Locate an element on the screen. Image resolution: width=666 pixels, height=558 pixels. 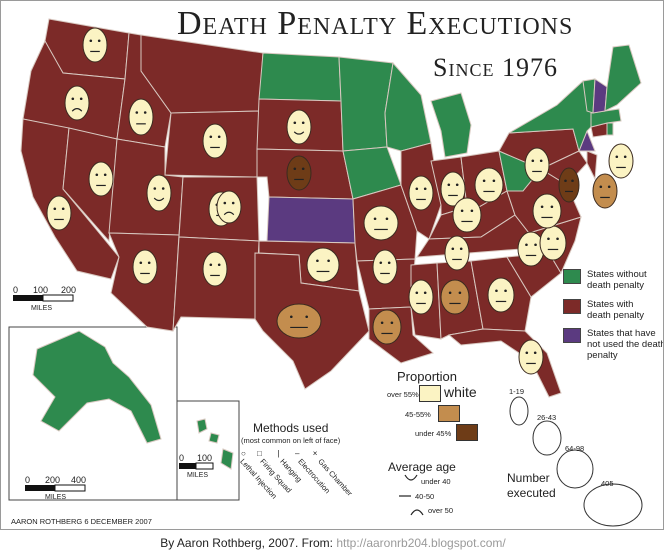
average-age-title: Average age is located at coordinates (422, 467).